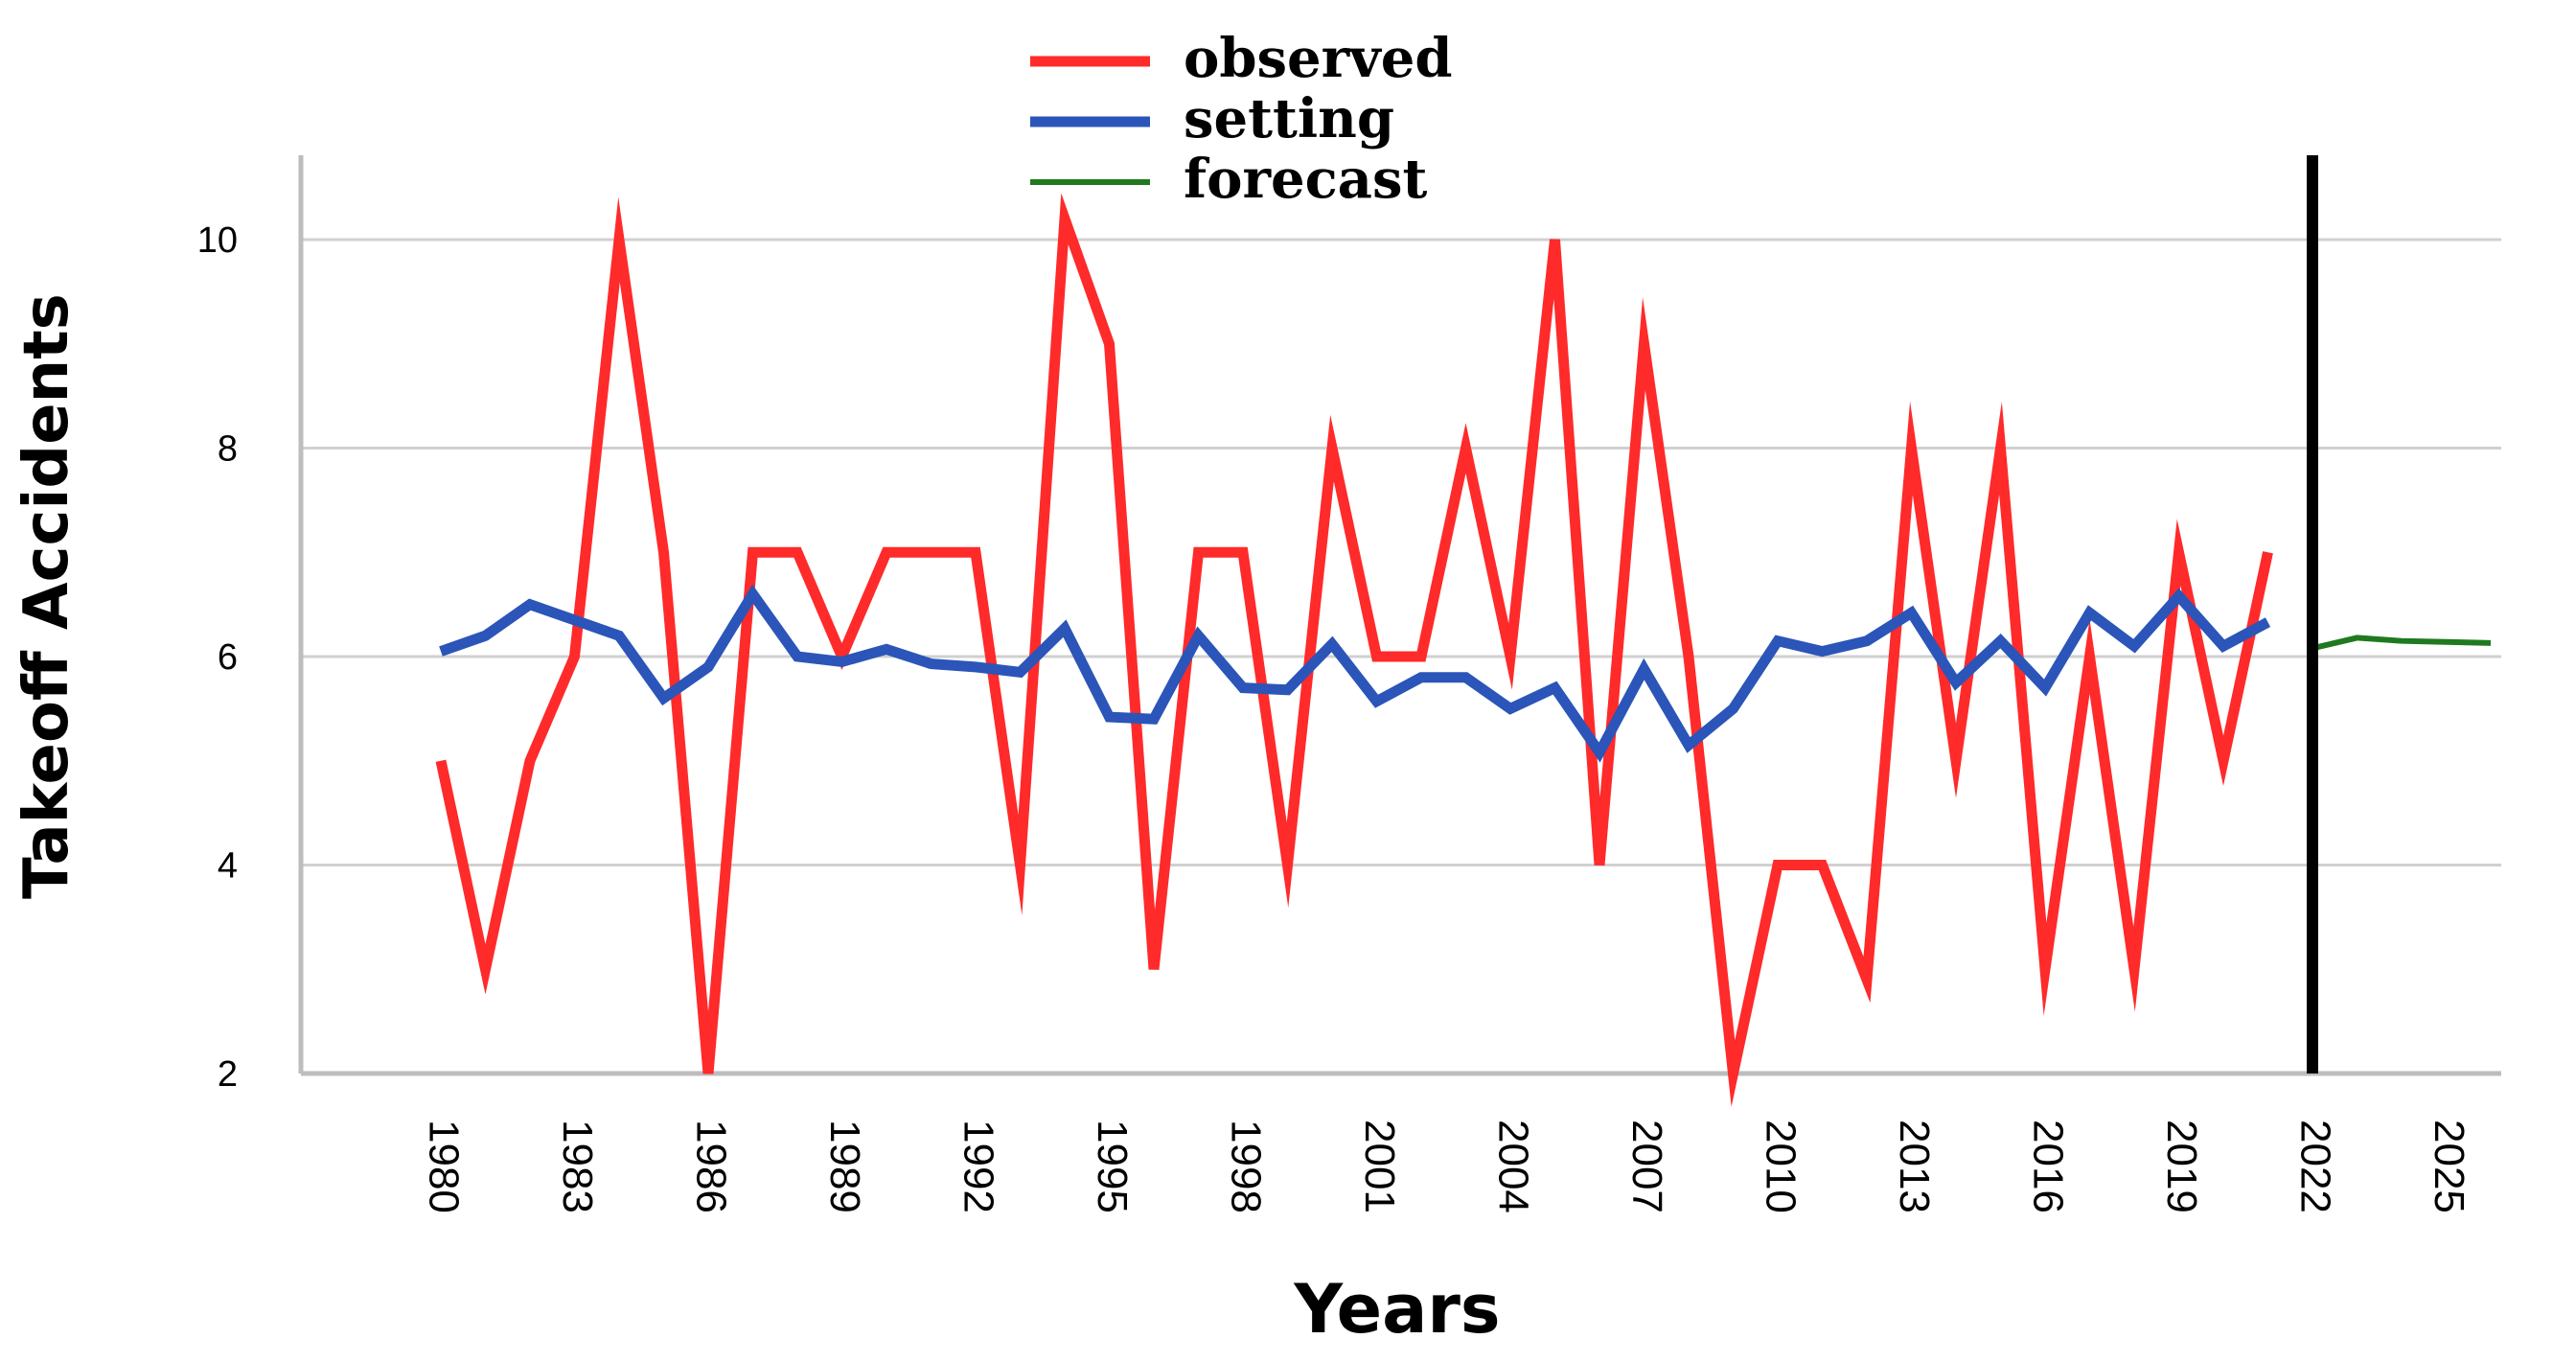 The width and height of the screenshot is (2576, 1362). What do you see at coordinates (47, 596) in the screenshot?
I see `y-axis-title: Takeoff Accidents` at bounding box center [47, 596].